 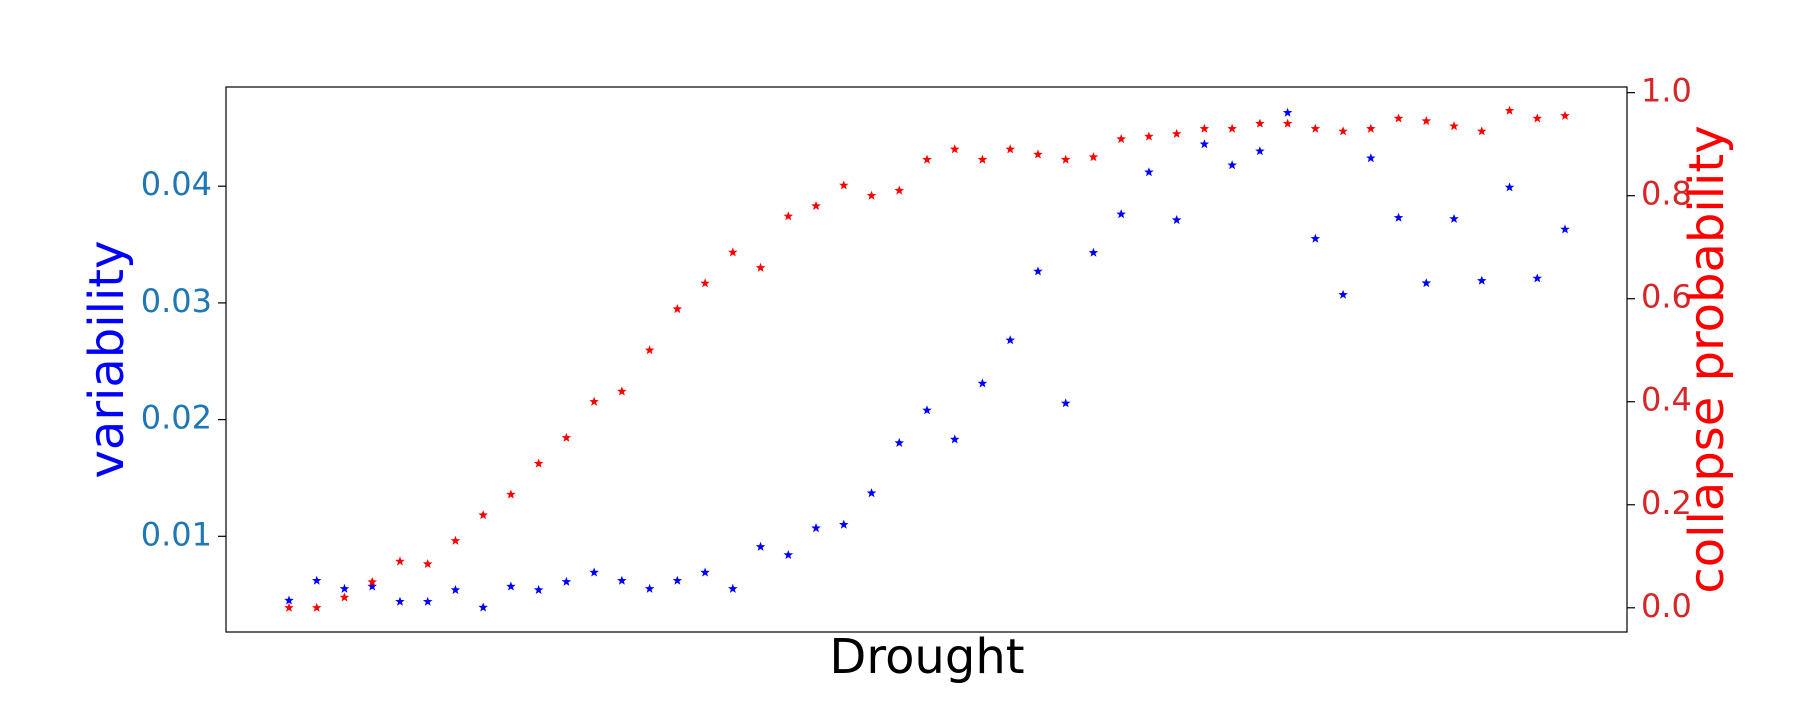 I want to click on y-tick-label: 0.02, so click(x=176, y=418).